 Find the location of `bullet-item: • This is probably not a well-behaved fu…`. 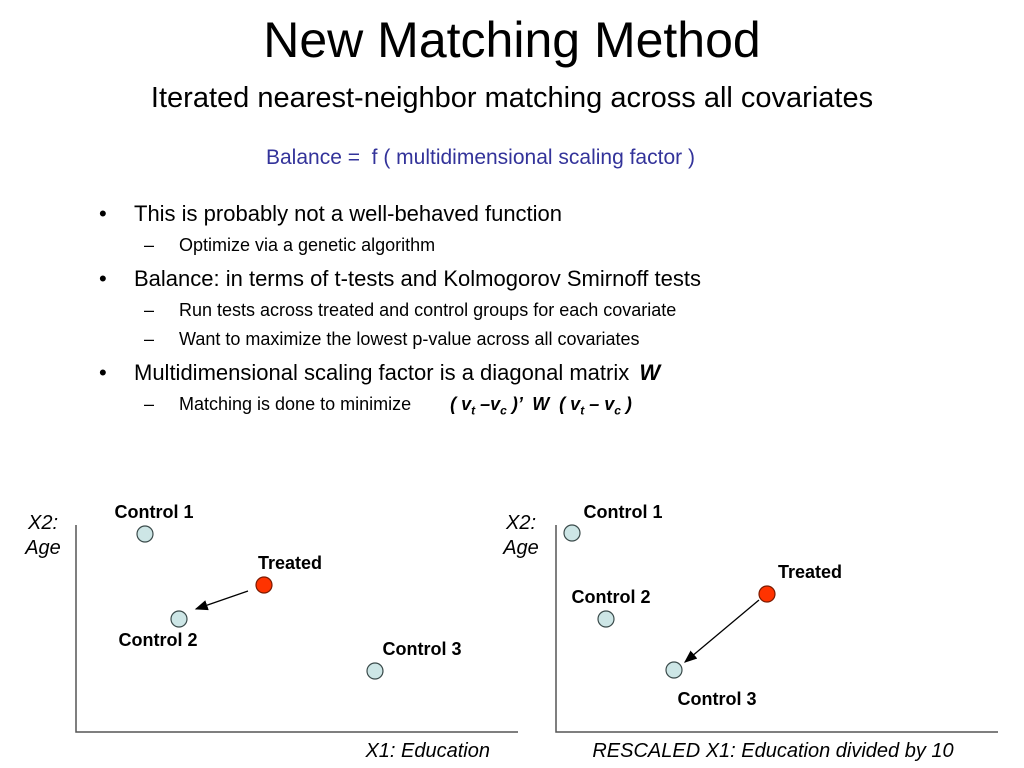

bullet-item: • This is probably not a well-behaved fu… is located at coordinates (536, 214).